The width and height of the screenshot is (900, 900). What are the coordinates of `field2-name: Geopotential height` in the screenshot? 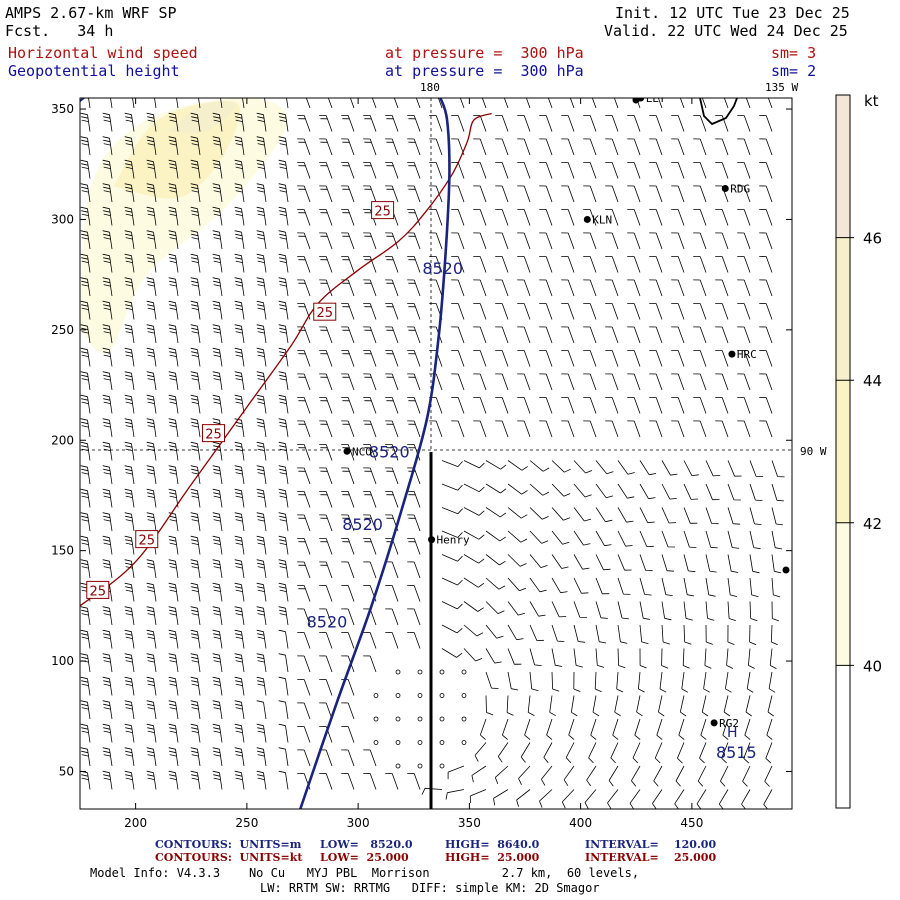 It's located at (94, 71).